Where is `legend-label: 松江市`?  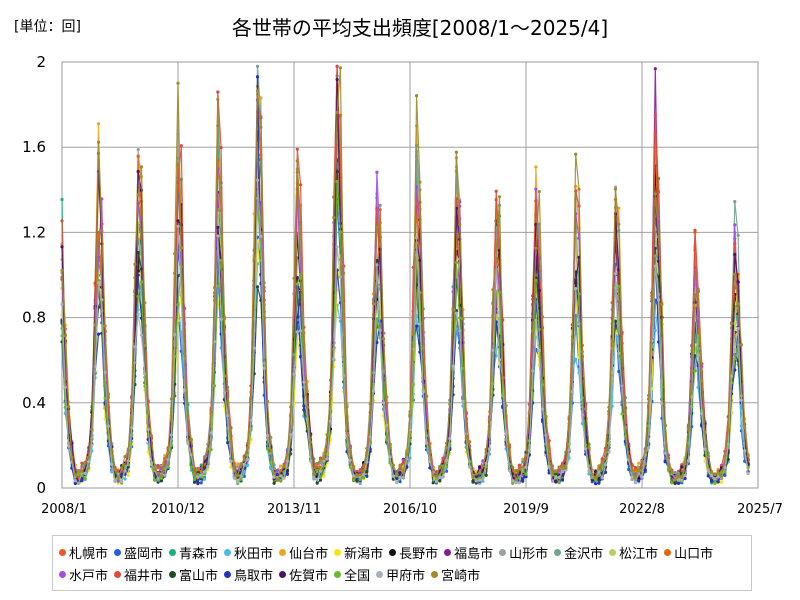 legend-label: 松江市 is located at coordinates (639, 554).